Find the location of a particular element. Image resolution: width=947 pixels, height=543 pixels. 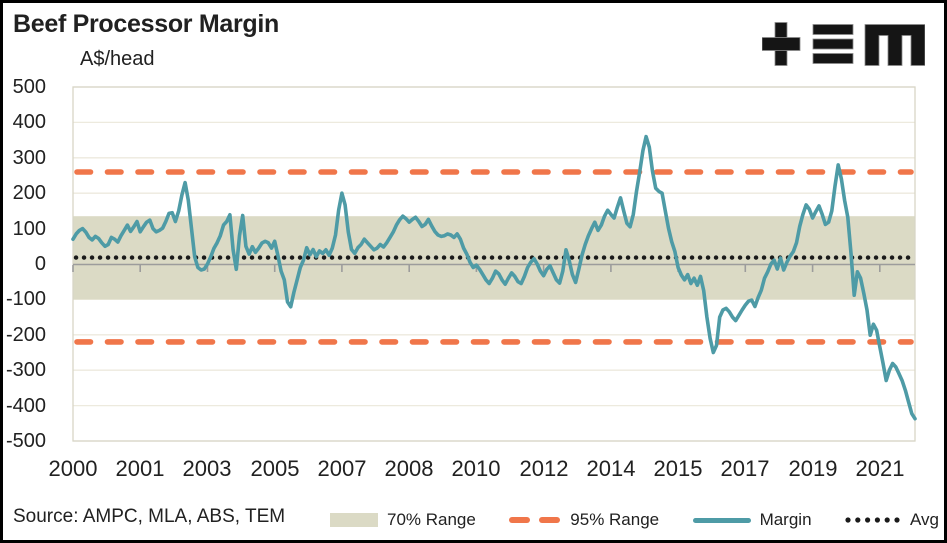

legend-item-avg: Avg is located at coordinates (892, 520).